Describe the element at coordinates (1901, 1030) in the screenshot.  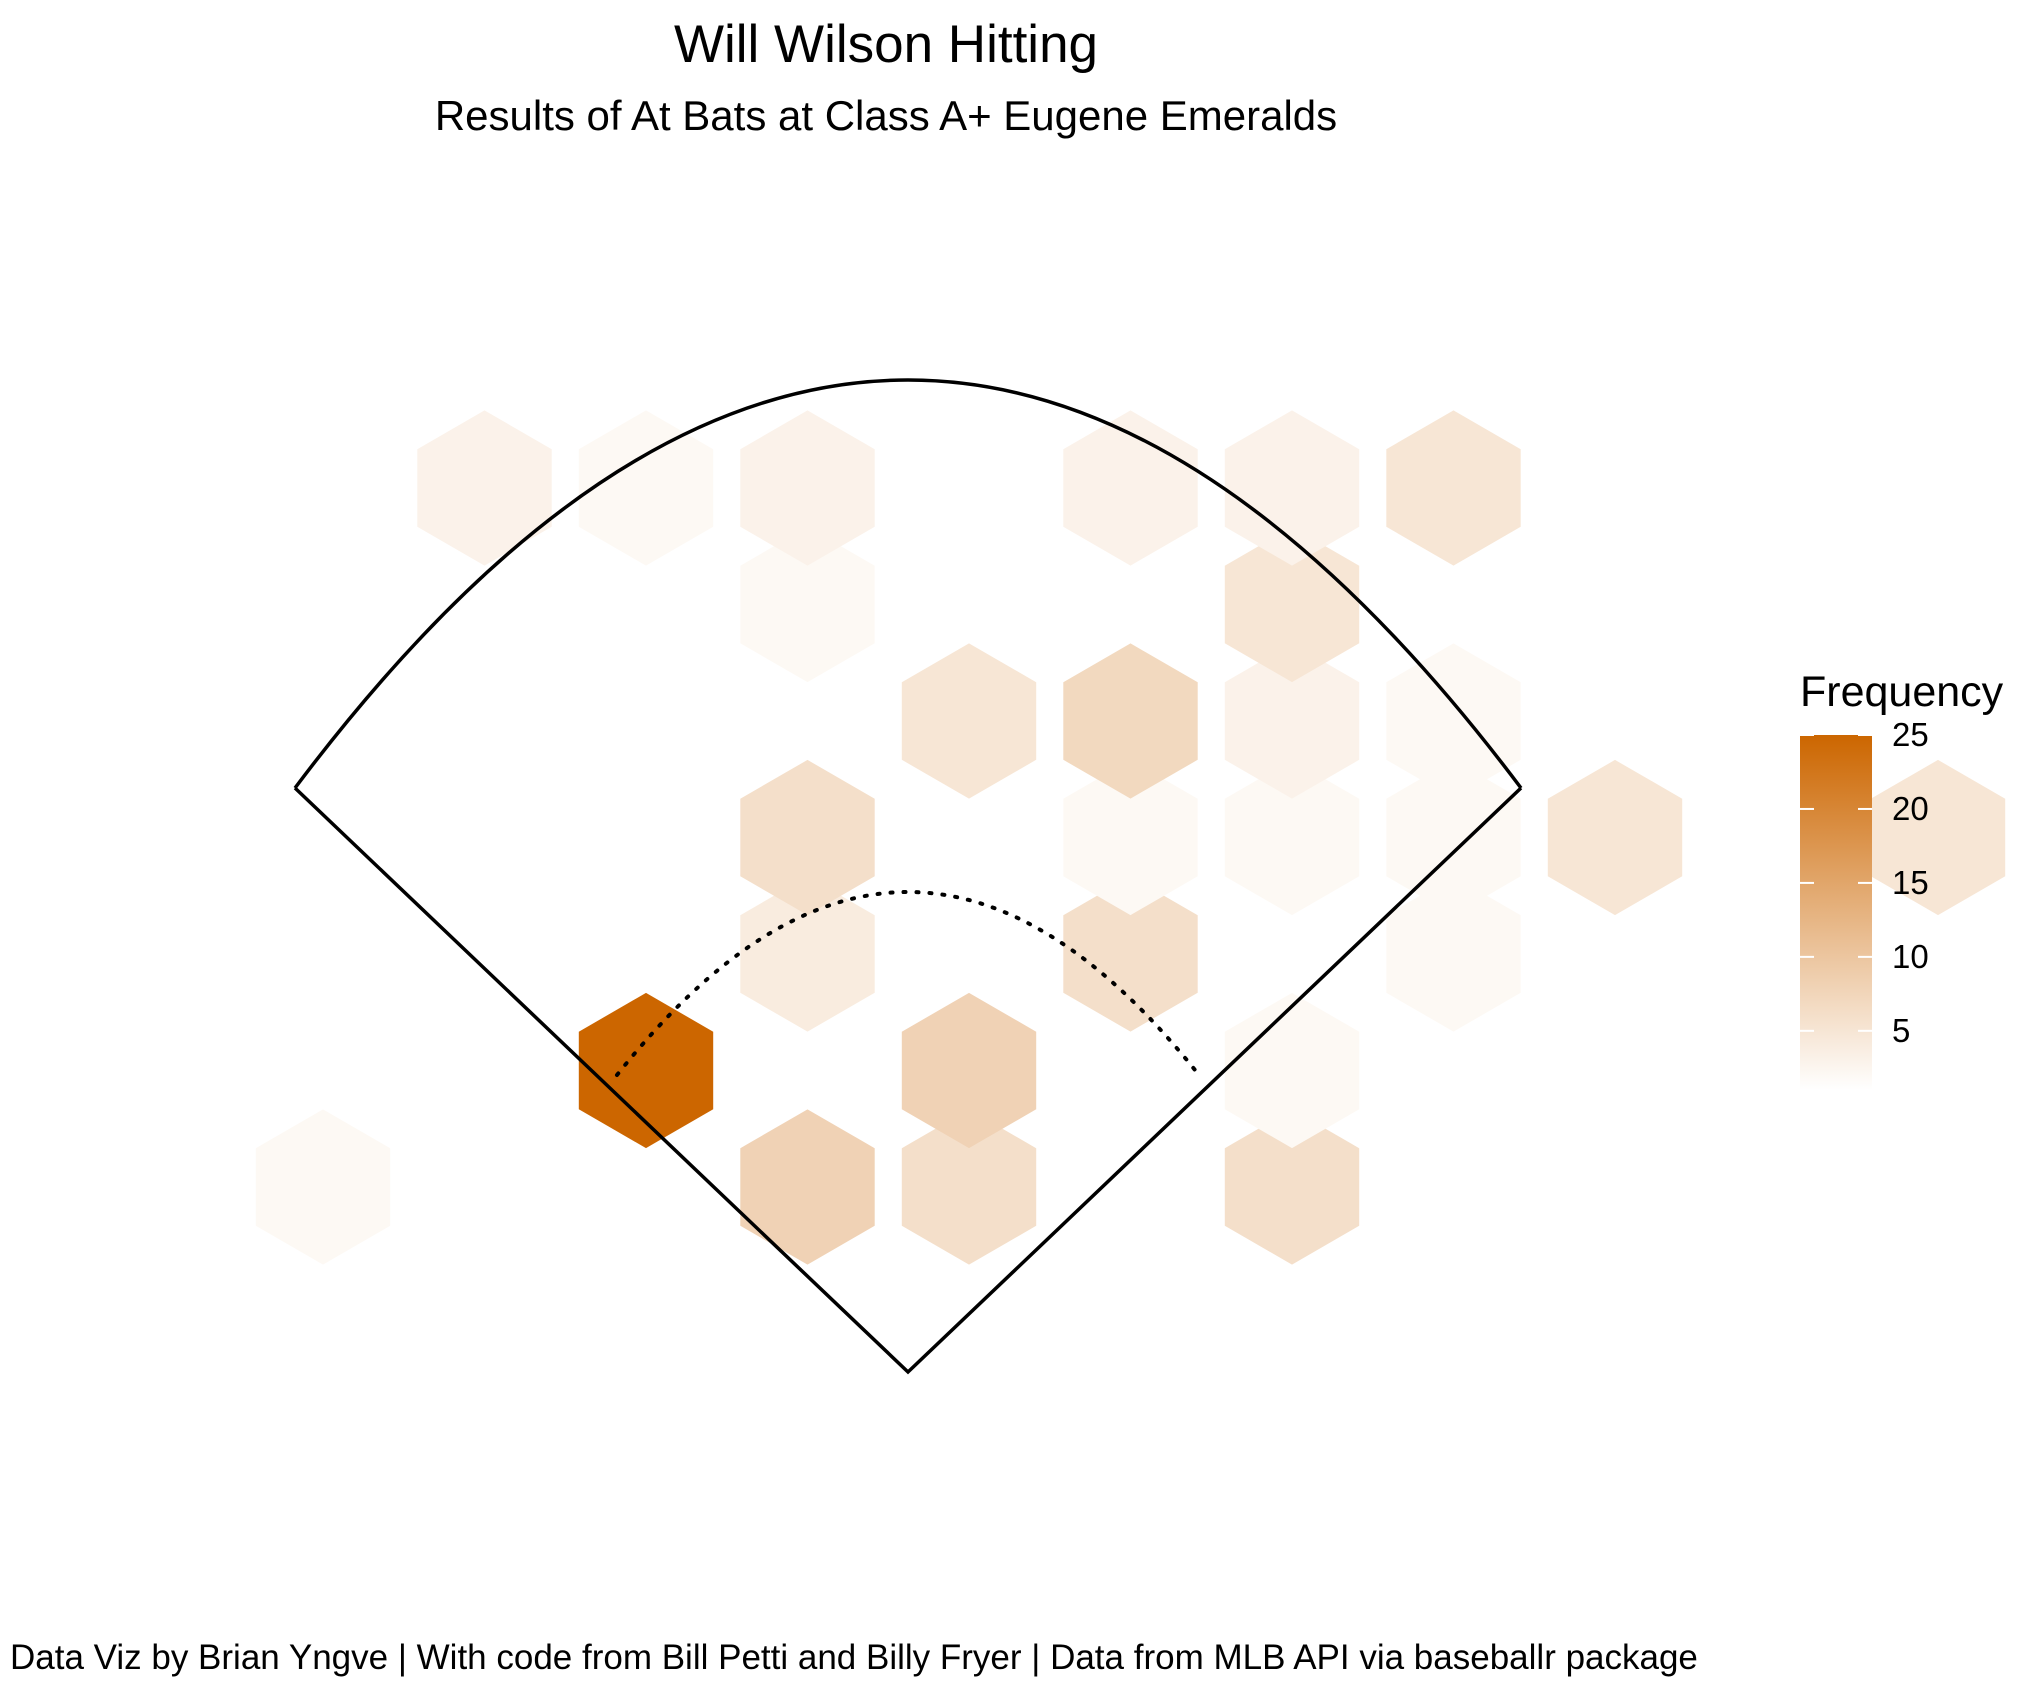
I see `legend-tick-label: 5` at that location.